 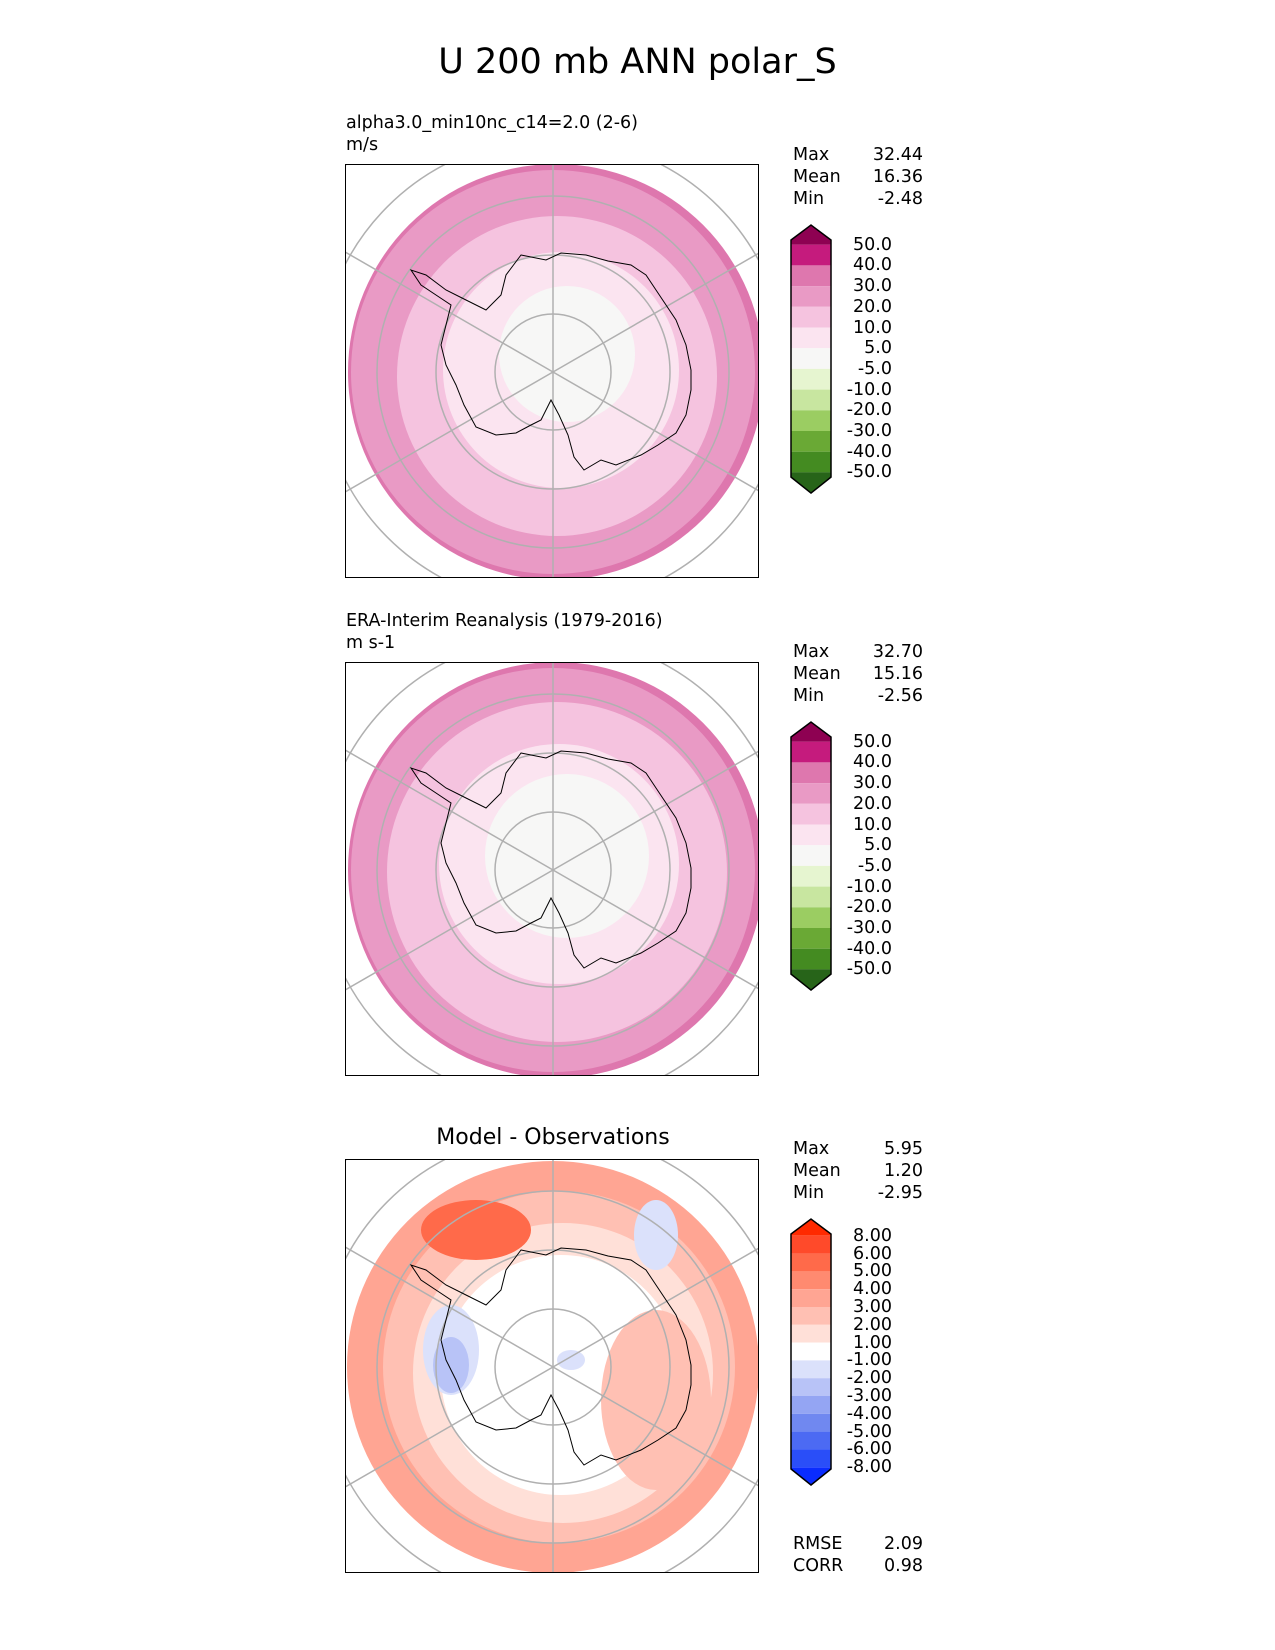 What do you see at coordinates (362, 145) in the screenshot?
I see `panel-1-units: m/s` at bounding box center [362, 145].